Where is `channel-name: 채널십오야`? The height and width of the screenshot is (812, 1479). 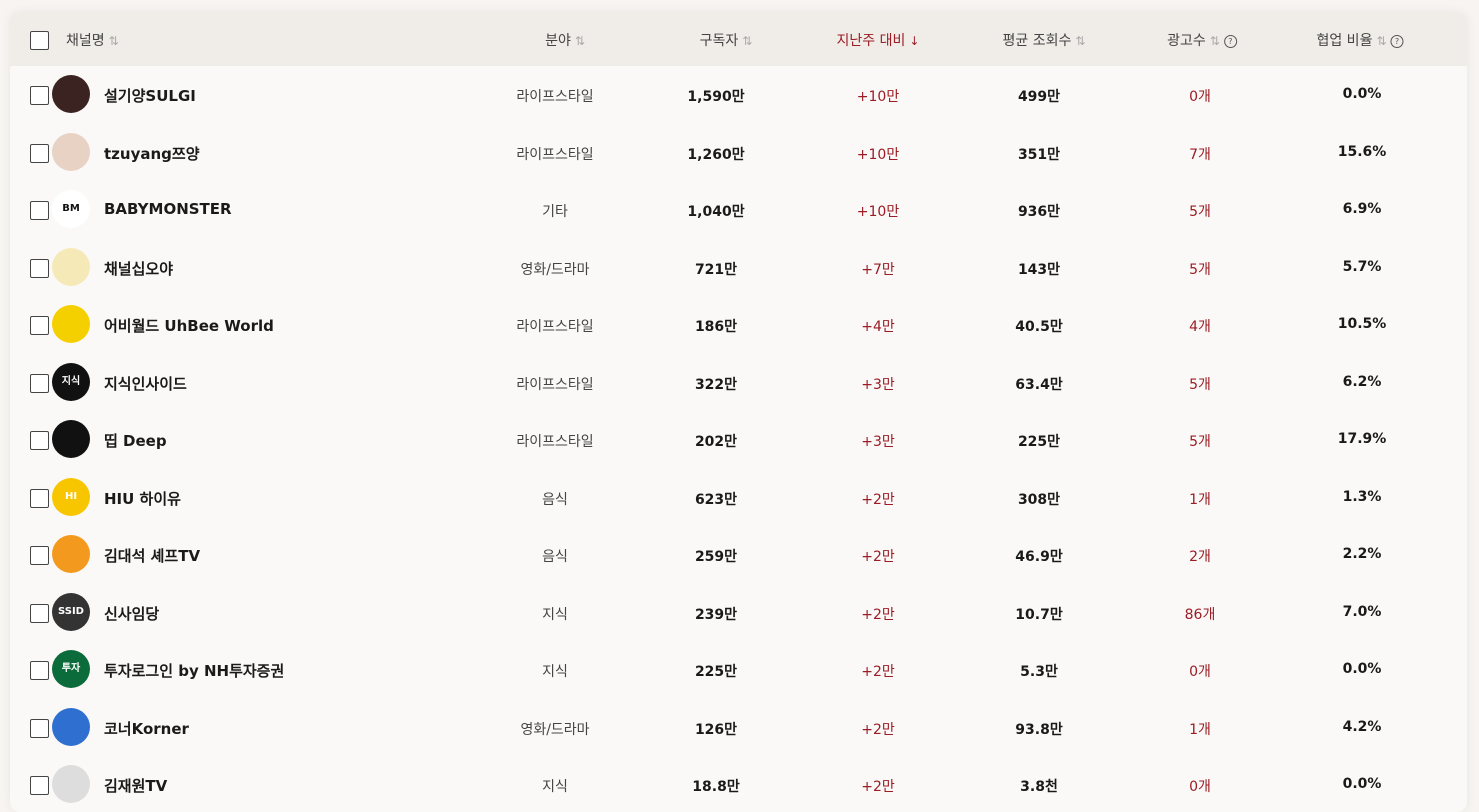 channel-name: 채널십오야 is located at coordinates (139, 268).